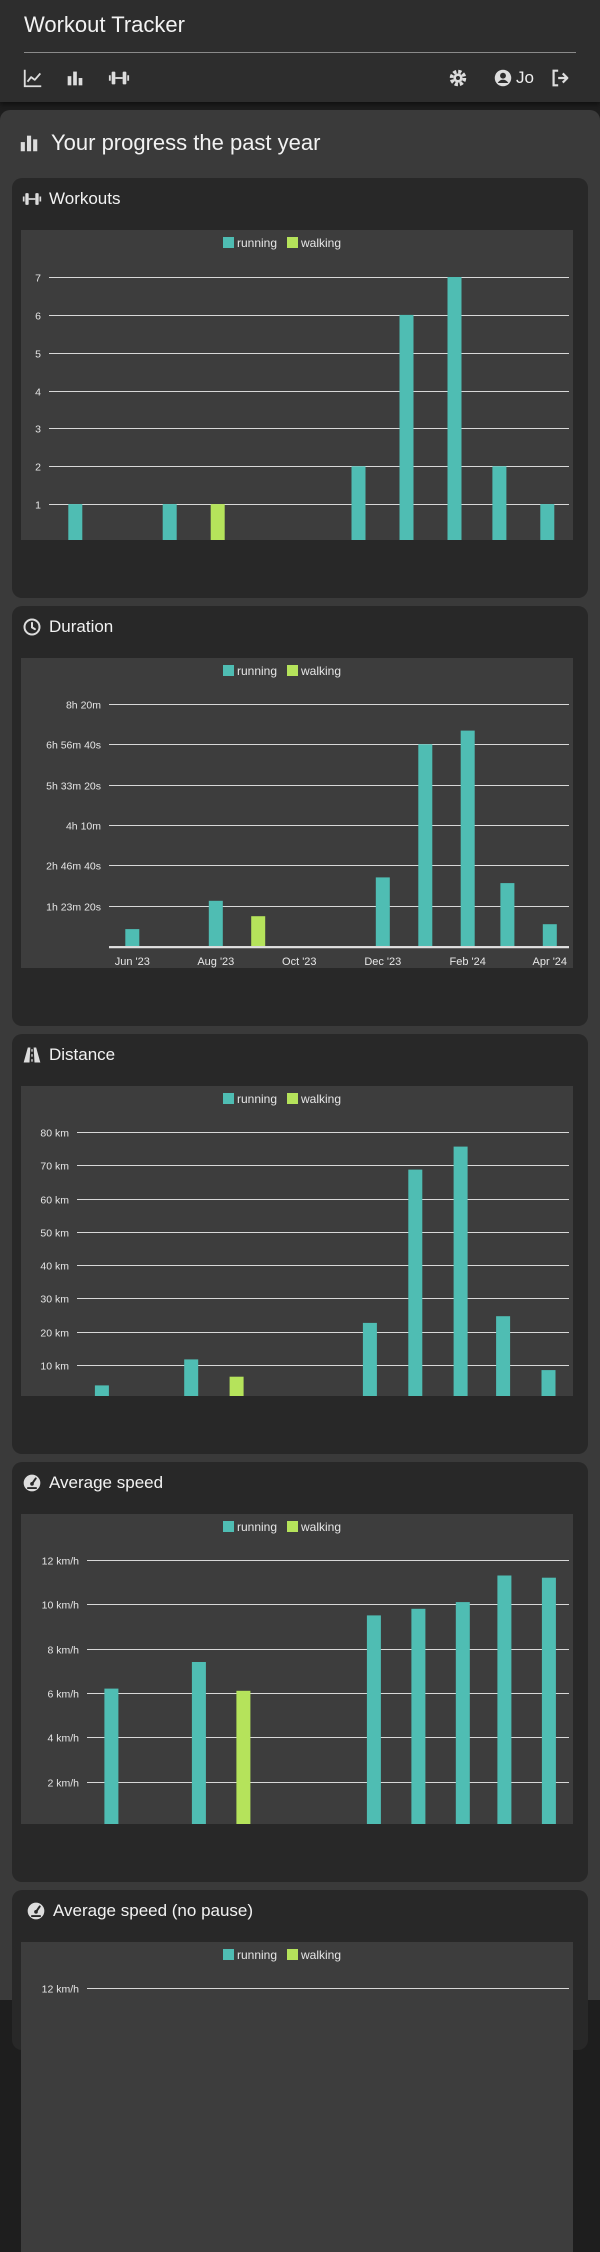  Describe the element at coordinates (73, 787) in the screenshot. I see `y-tick-label: 5h 33m 20s` at that location.